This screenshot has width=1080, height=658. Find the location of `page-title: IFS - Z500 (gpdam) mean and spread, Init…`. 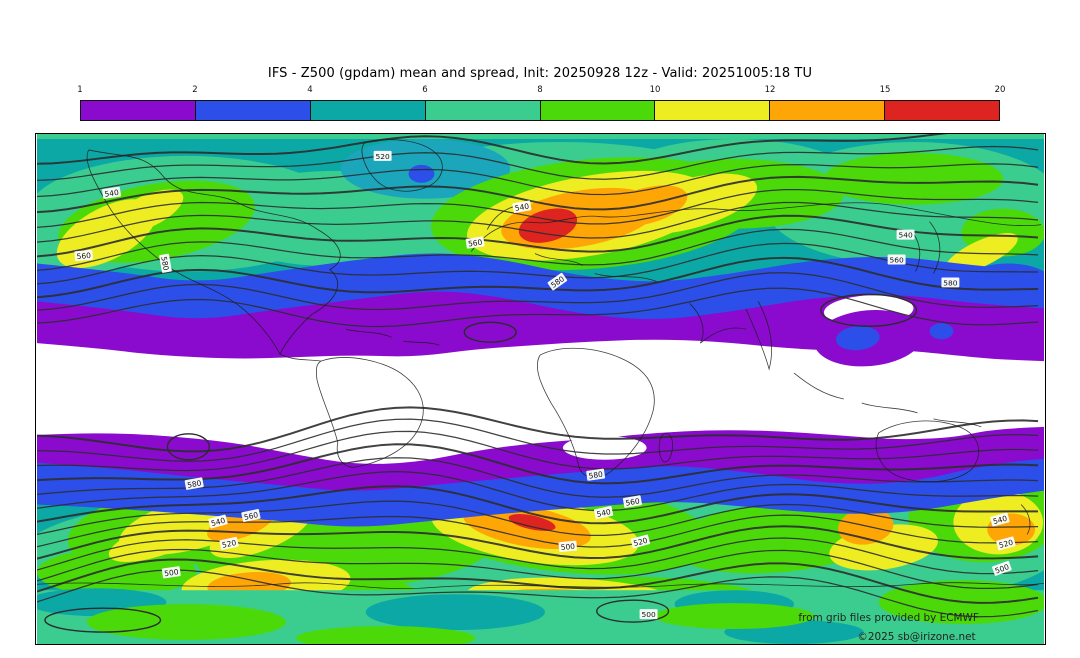

page-title: IFS - Z500 (gpdam) mean and spread, Init… is located at coordinates (540, 73).